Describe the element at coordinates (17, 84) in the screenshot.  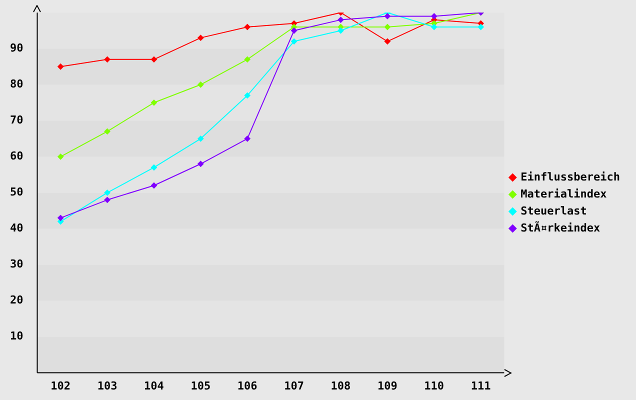
I see `y-tick-label: 80` at that location.